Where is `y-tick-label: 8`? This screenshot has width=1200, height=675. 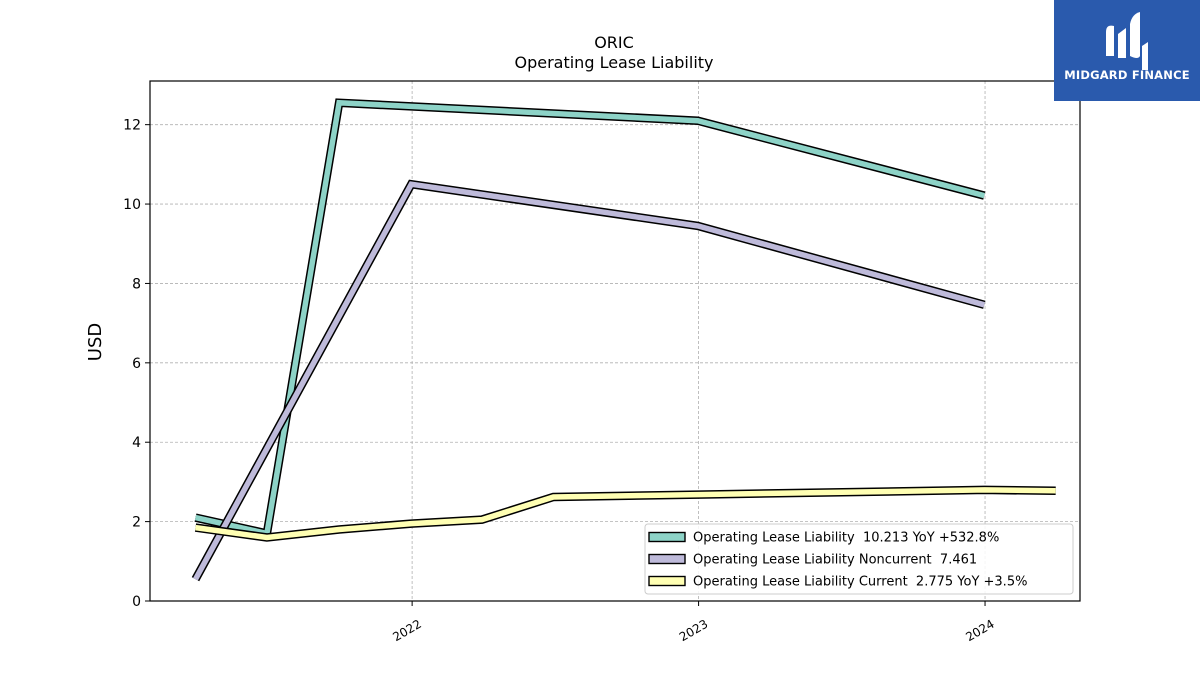 y-tick-label: 8 is located at coordinates (136, 284).